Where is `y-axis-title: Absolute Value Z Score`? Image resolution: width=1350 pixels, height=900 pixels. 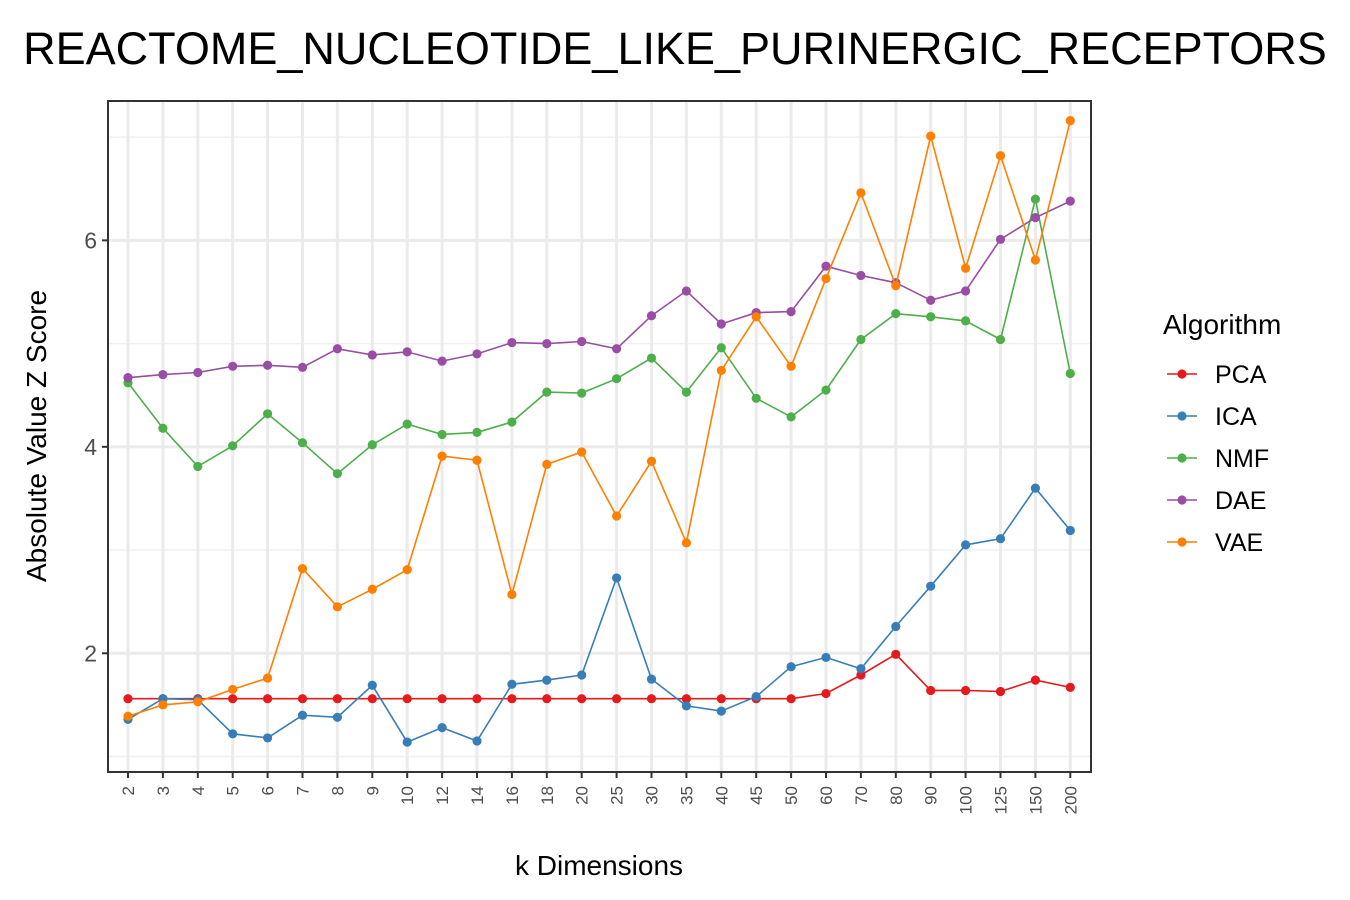
y-axis-title: Absolute Value Z Score is located at coordinates (36, 436).